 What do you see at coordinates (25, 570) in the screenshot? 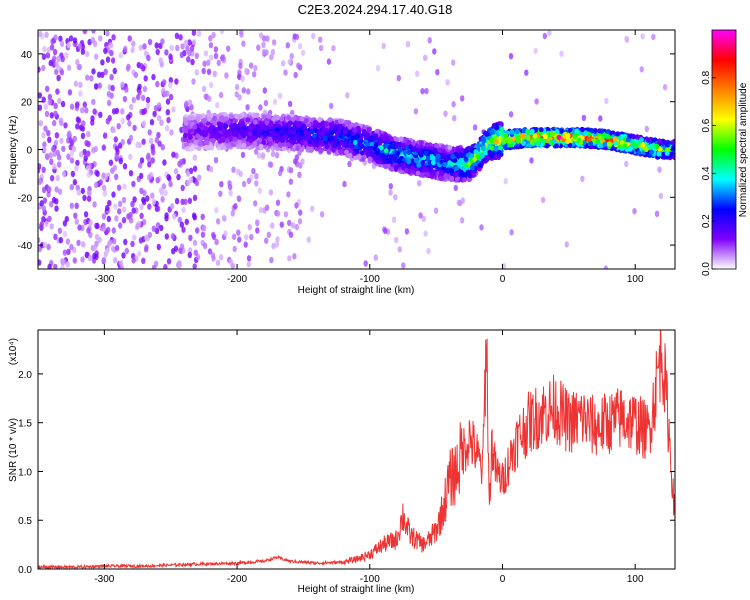
I see `snr-y-tick-label: 0.0` at bounding box center [25, 570].